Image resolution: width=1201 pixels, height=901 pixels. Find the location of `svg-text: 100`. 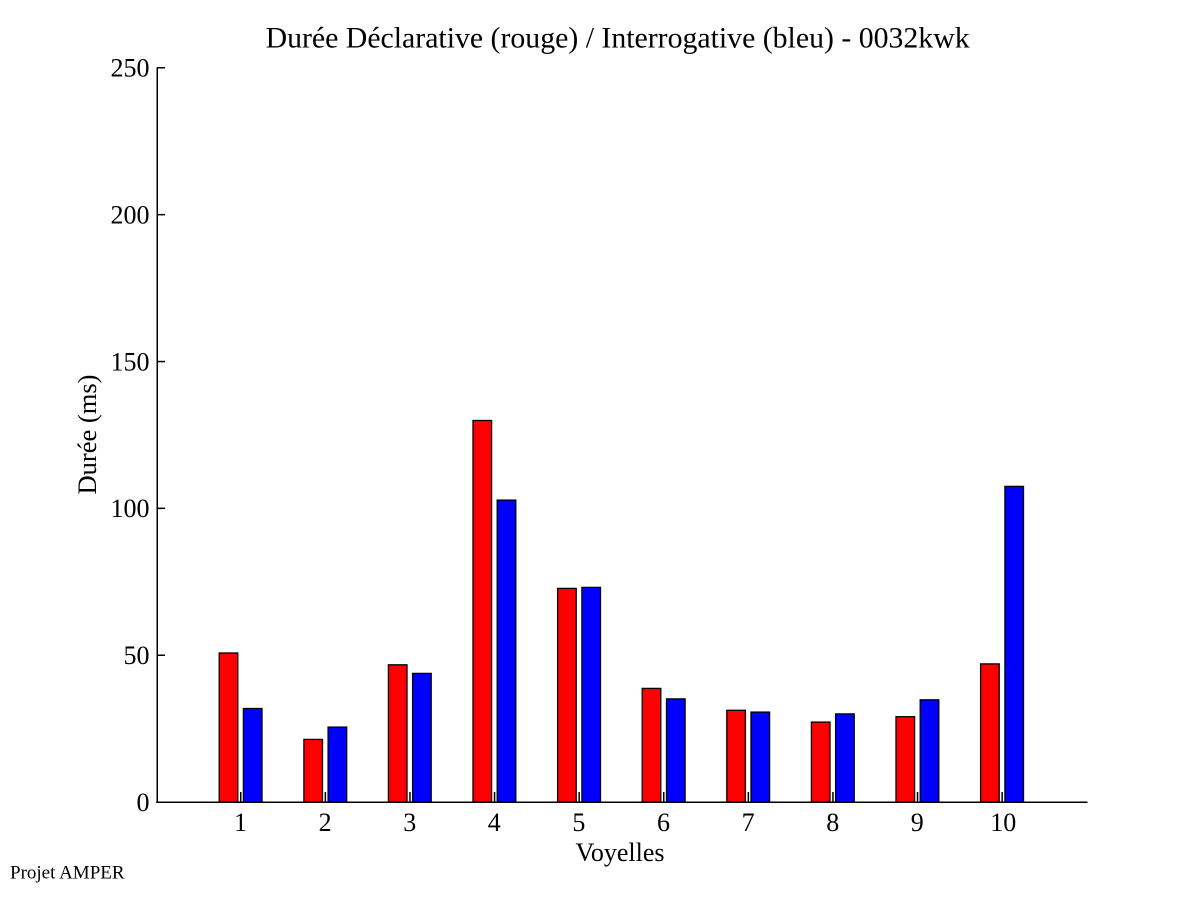

svg-text: 100 is located at coordinates (130, 508).